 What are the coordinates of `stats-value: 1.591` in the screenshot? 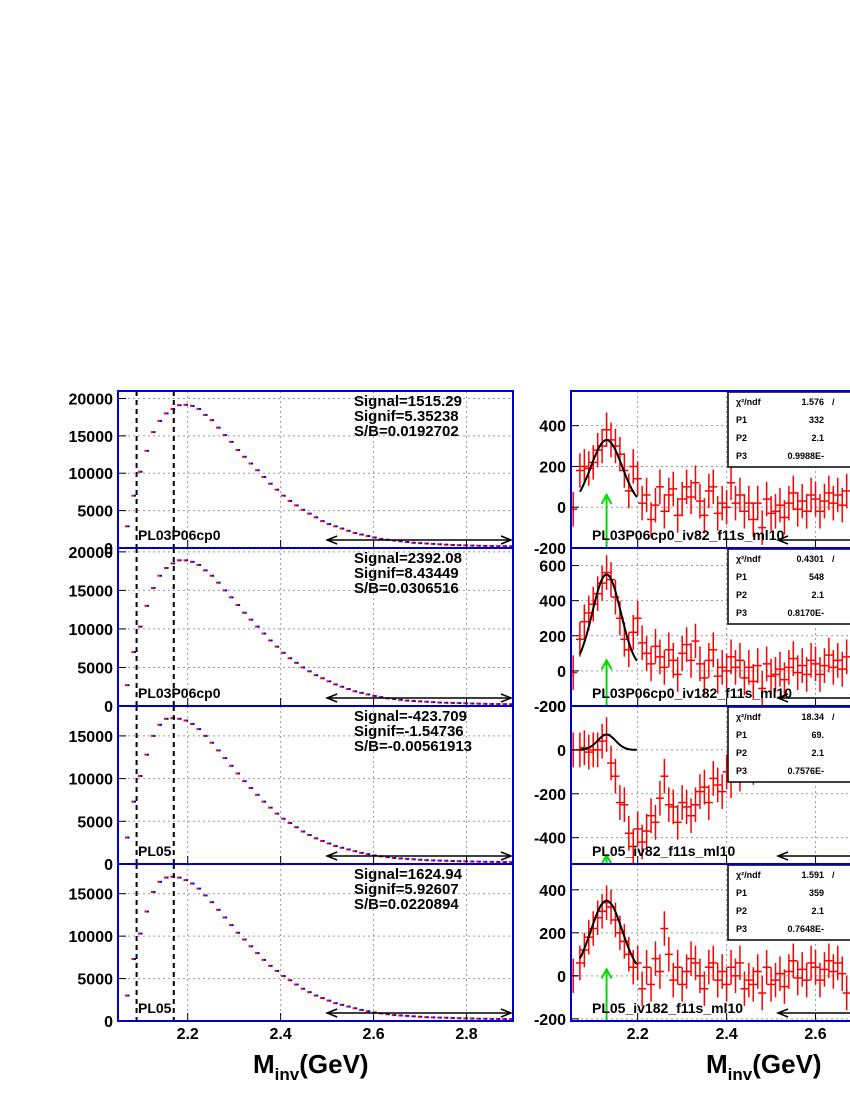 It's located at (812, 875).